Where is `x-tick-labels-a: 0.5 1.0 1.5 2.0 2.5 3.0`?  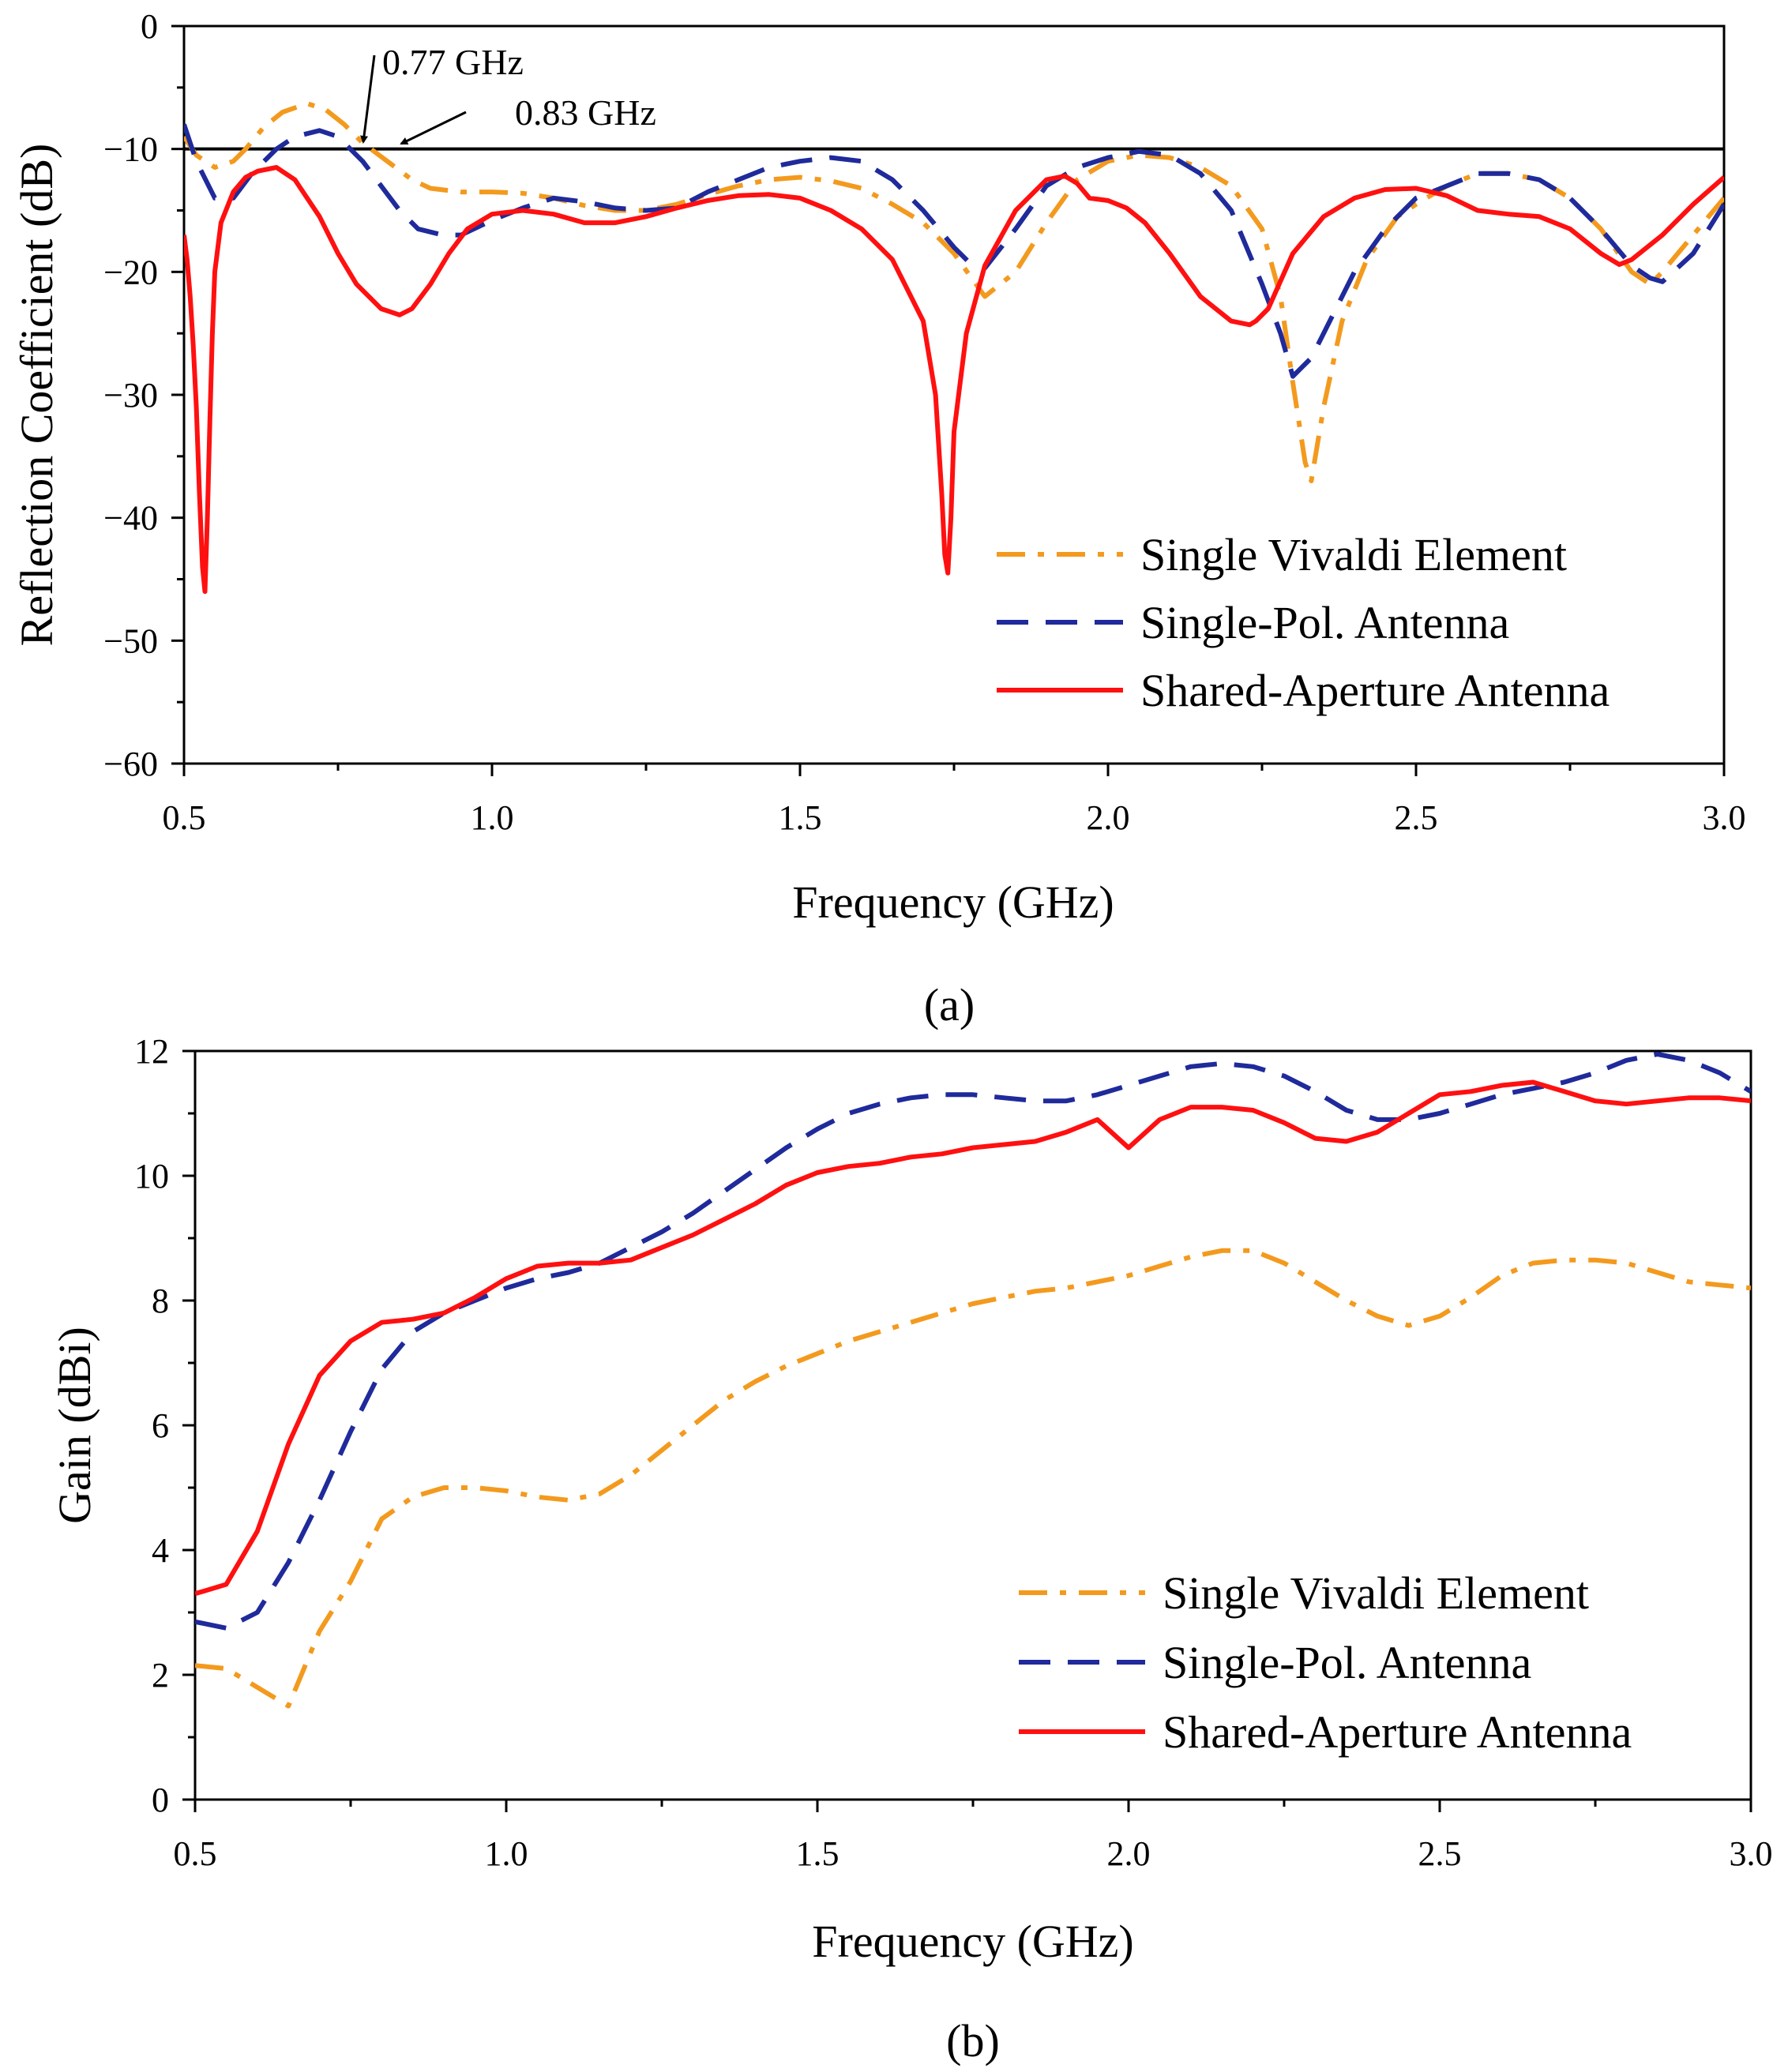 x-tick-labels-a: 0.5 1.0 1.5 2.0 2.5 3.0 is located at coordinates (954, 817).